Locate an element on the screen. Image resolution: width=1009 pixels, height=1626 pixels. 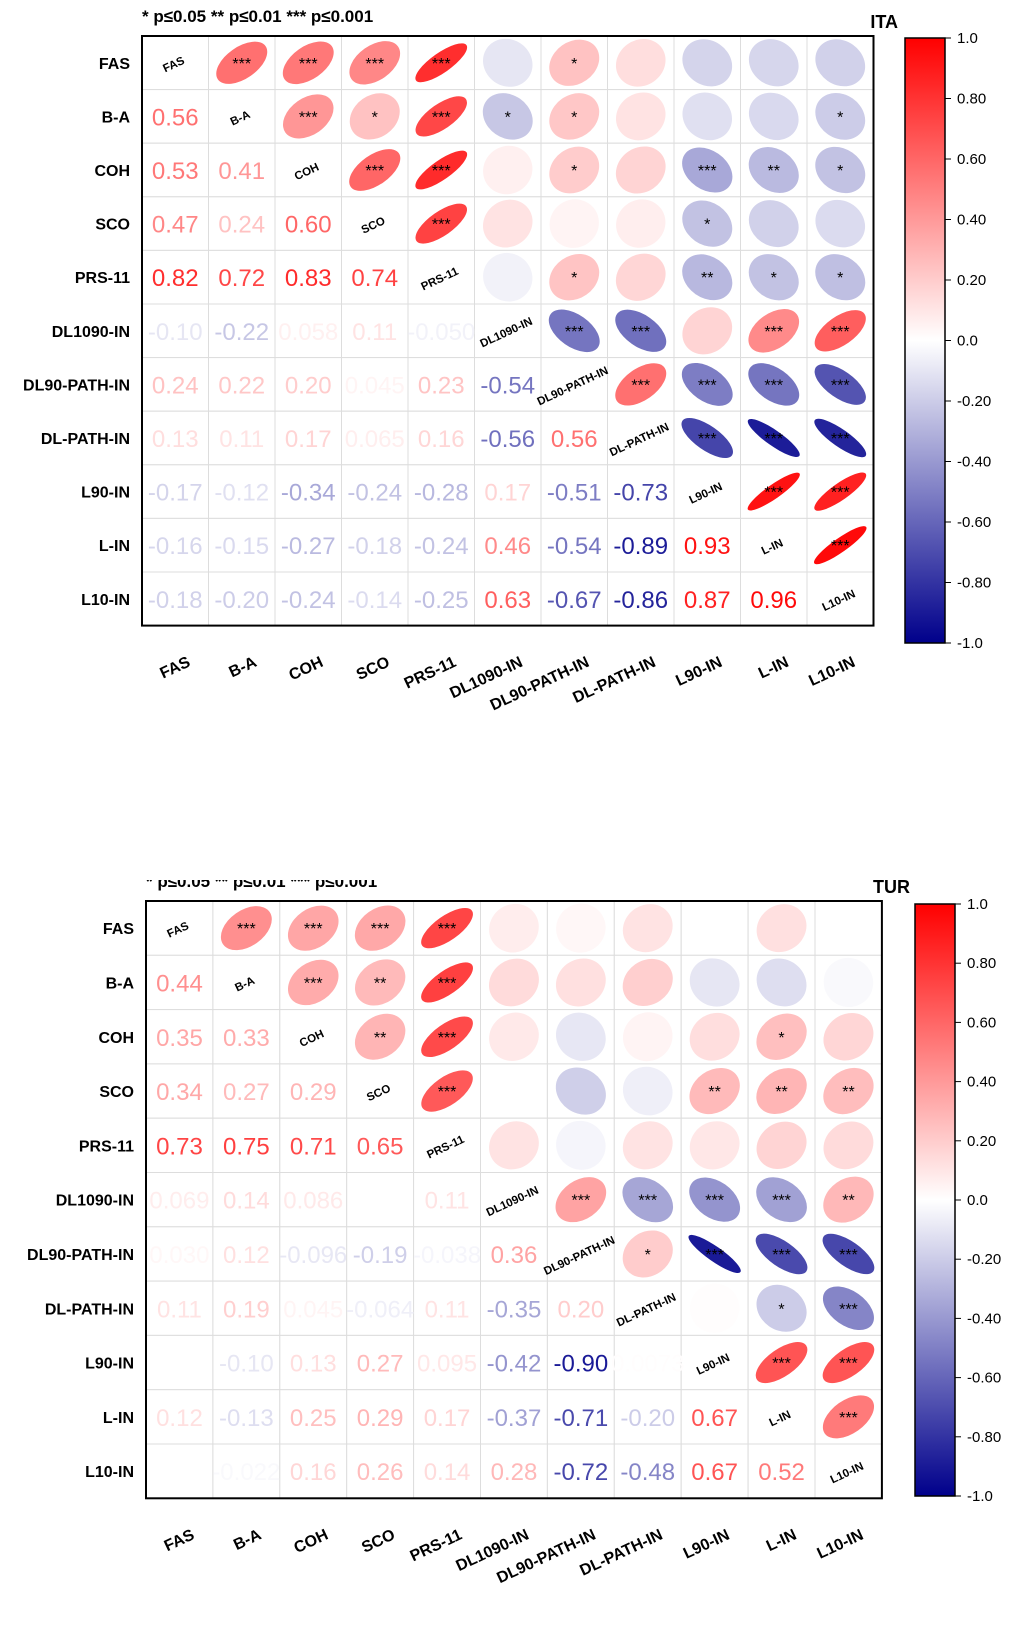
corr-value-prs-11-sco: 0.74 is located at coordinates (374, 278).